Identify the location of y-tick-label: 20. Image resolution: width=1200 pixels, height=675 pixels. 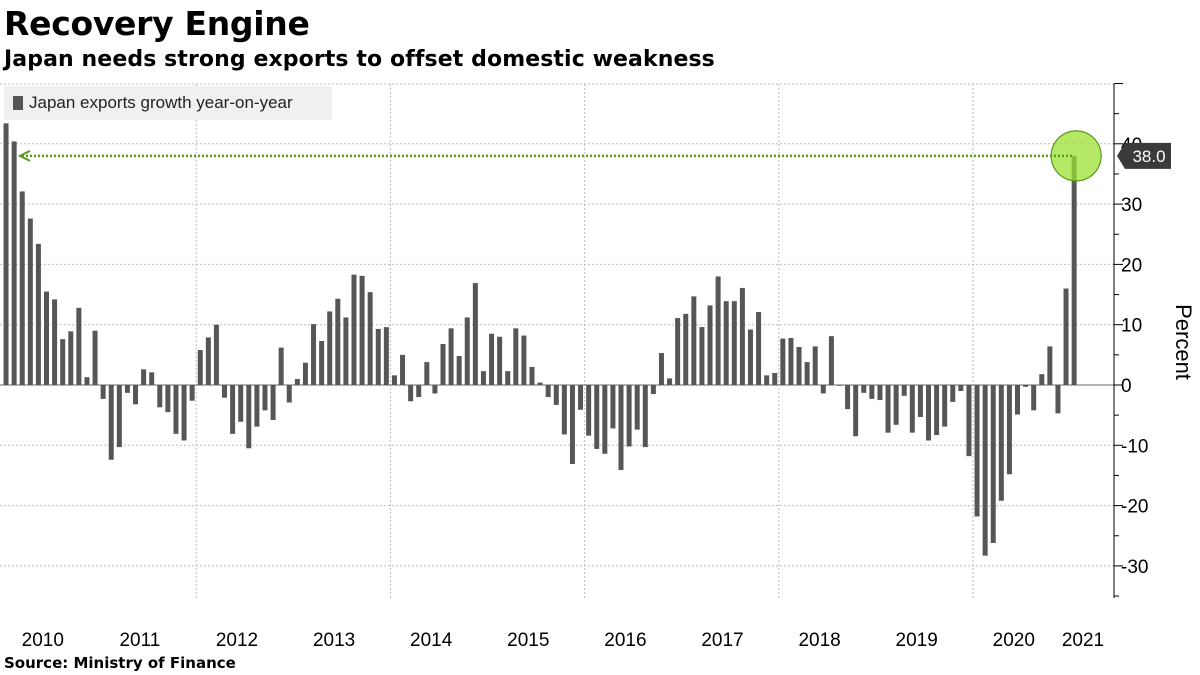
(1131, 265).